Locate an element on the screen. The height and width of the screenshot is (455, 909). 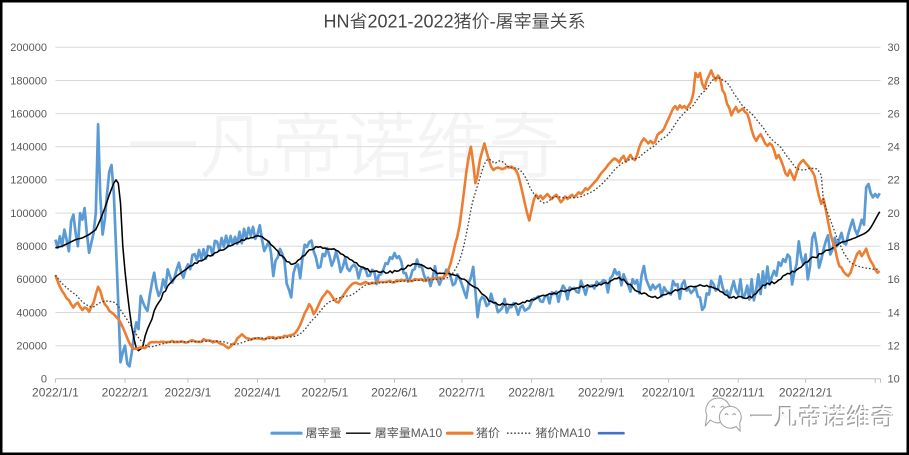
svg-text: 80000 is located at coordinates (31, 247).